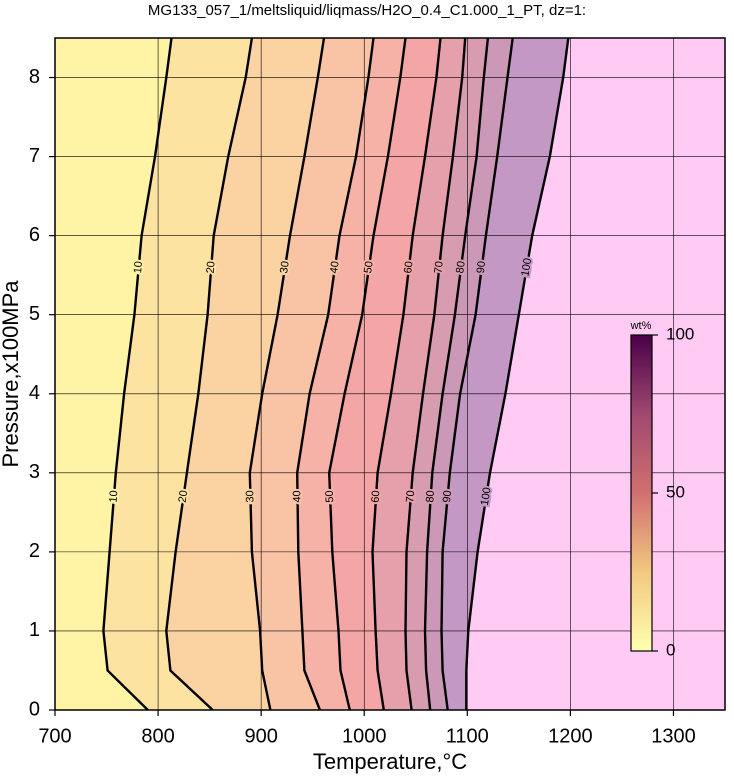 This screenshot has width=734, height=776. I want to click on y-tick-label: 2, so click(34, 551).